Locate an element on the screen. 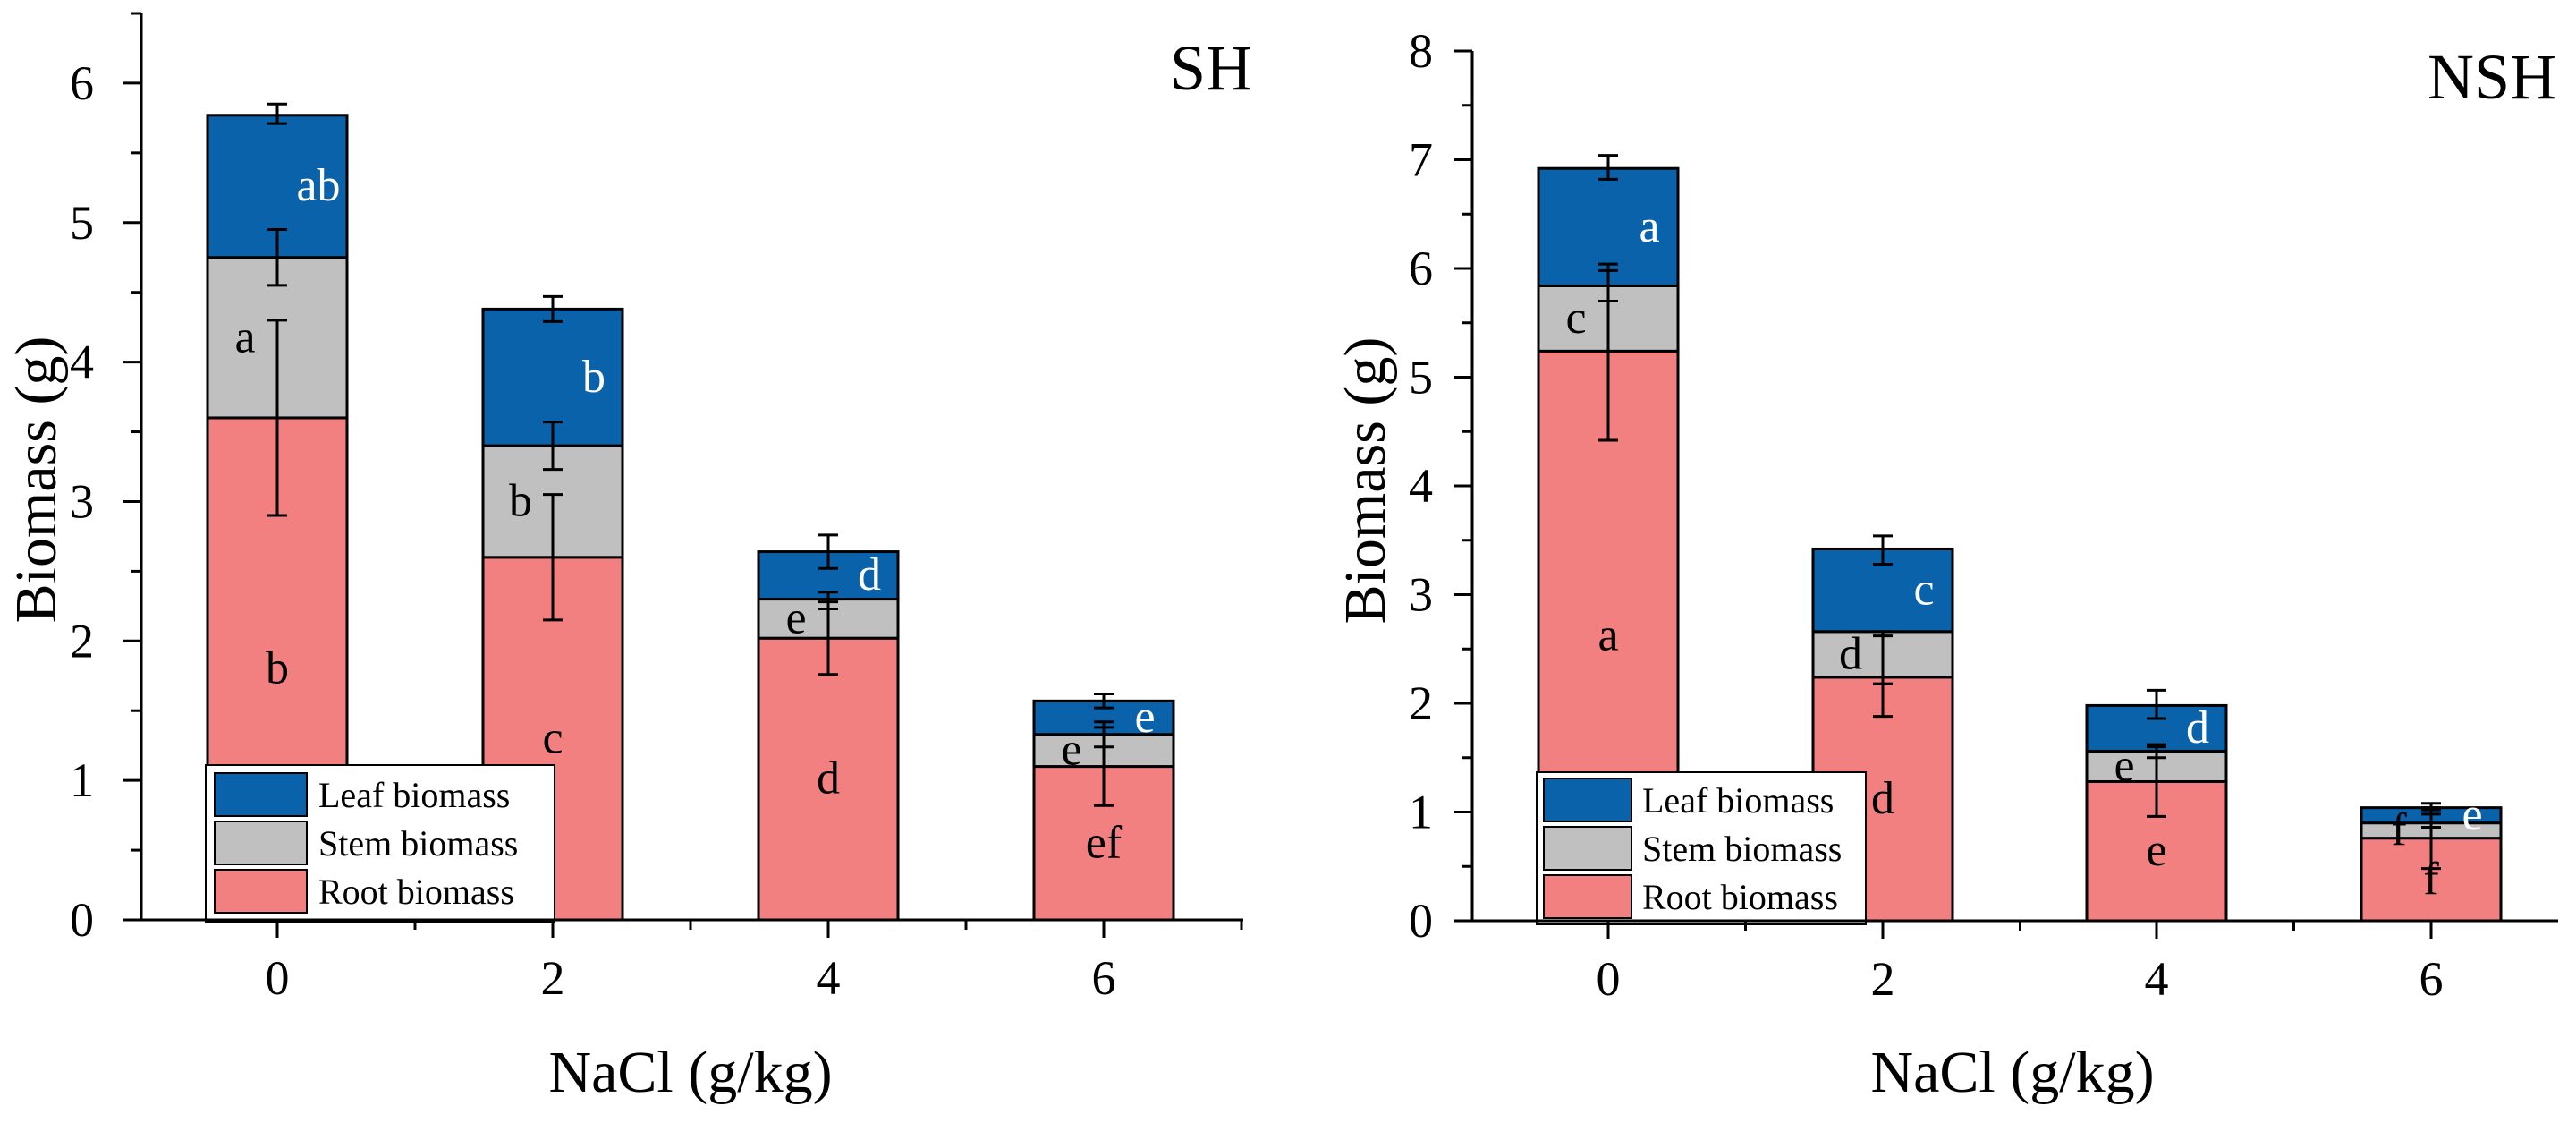 This screenshot has height=1123, width=2576. y-tick-label: 7 is located at coordinates (1421, 160).